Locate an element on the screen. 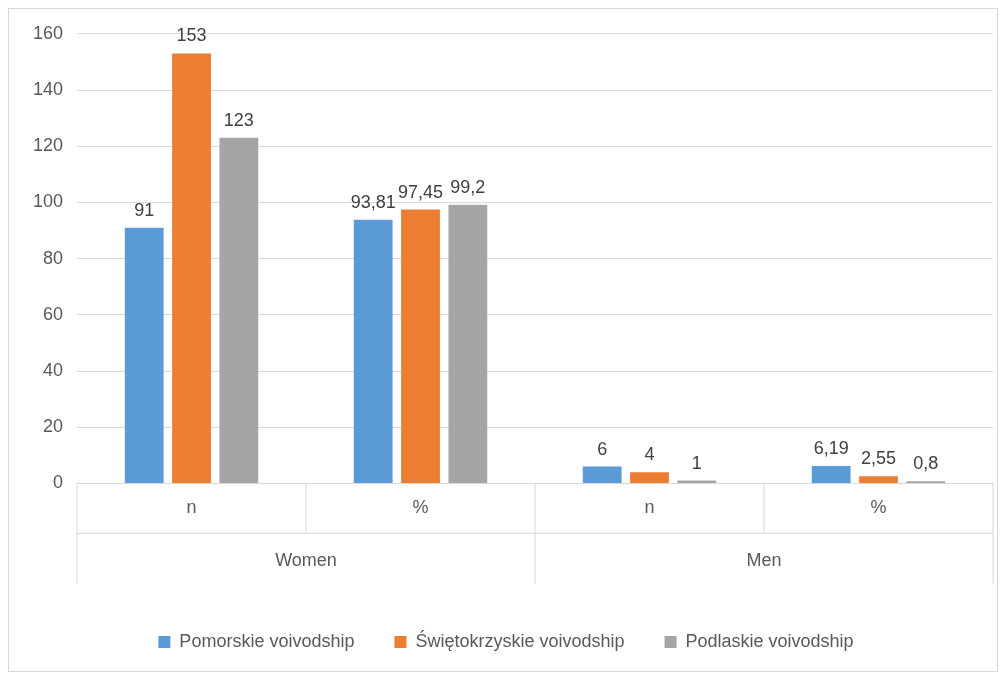  text: Women is located at coordinates (306, 560).